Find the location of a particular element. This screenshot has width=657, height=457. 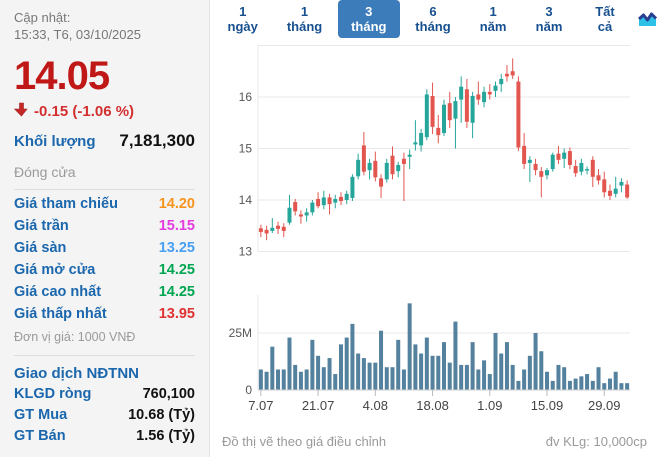

y-axis-label: 15 is located at coordinates (246, 149).